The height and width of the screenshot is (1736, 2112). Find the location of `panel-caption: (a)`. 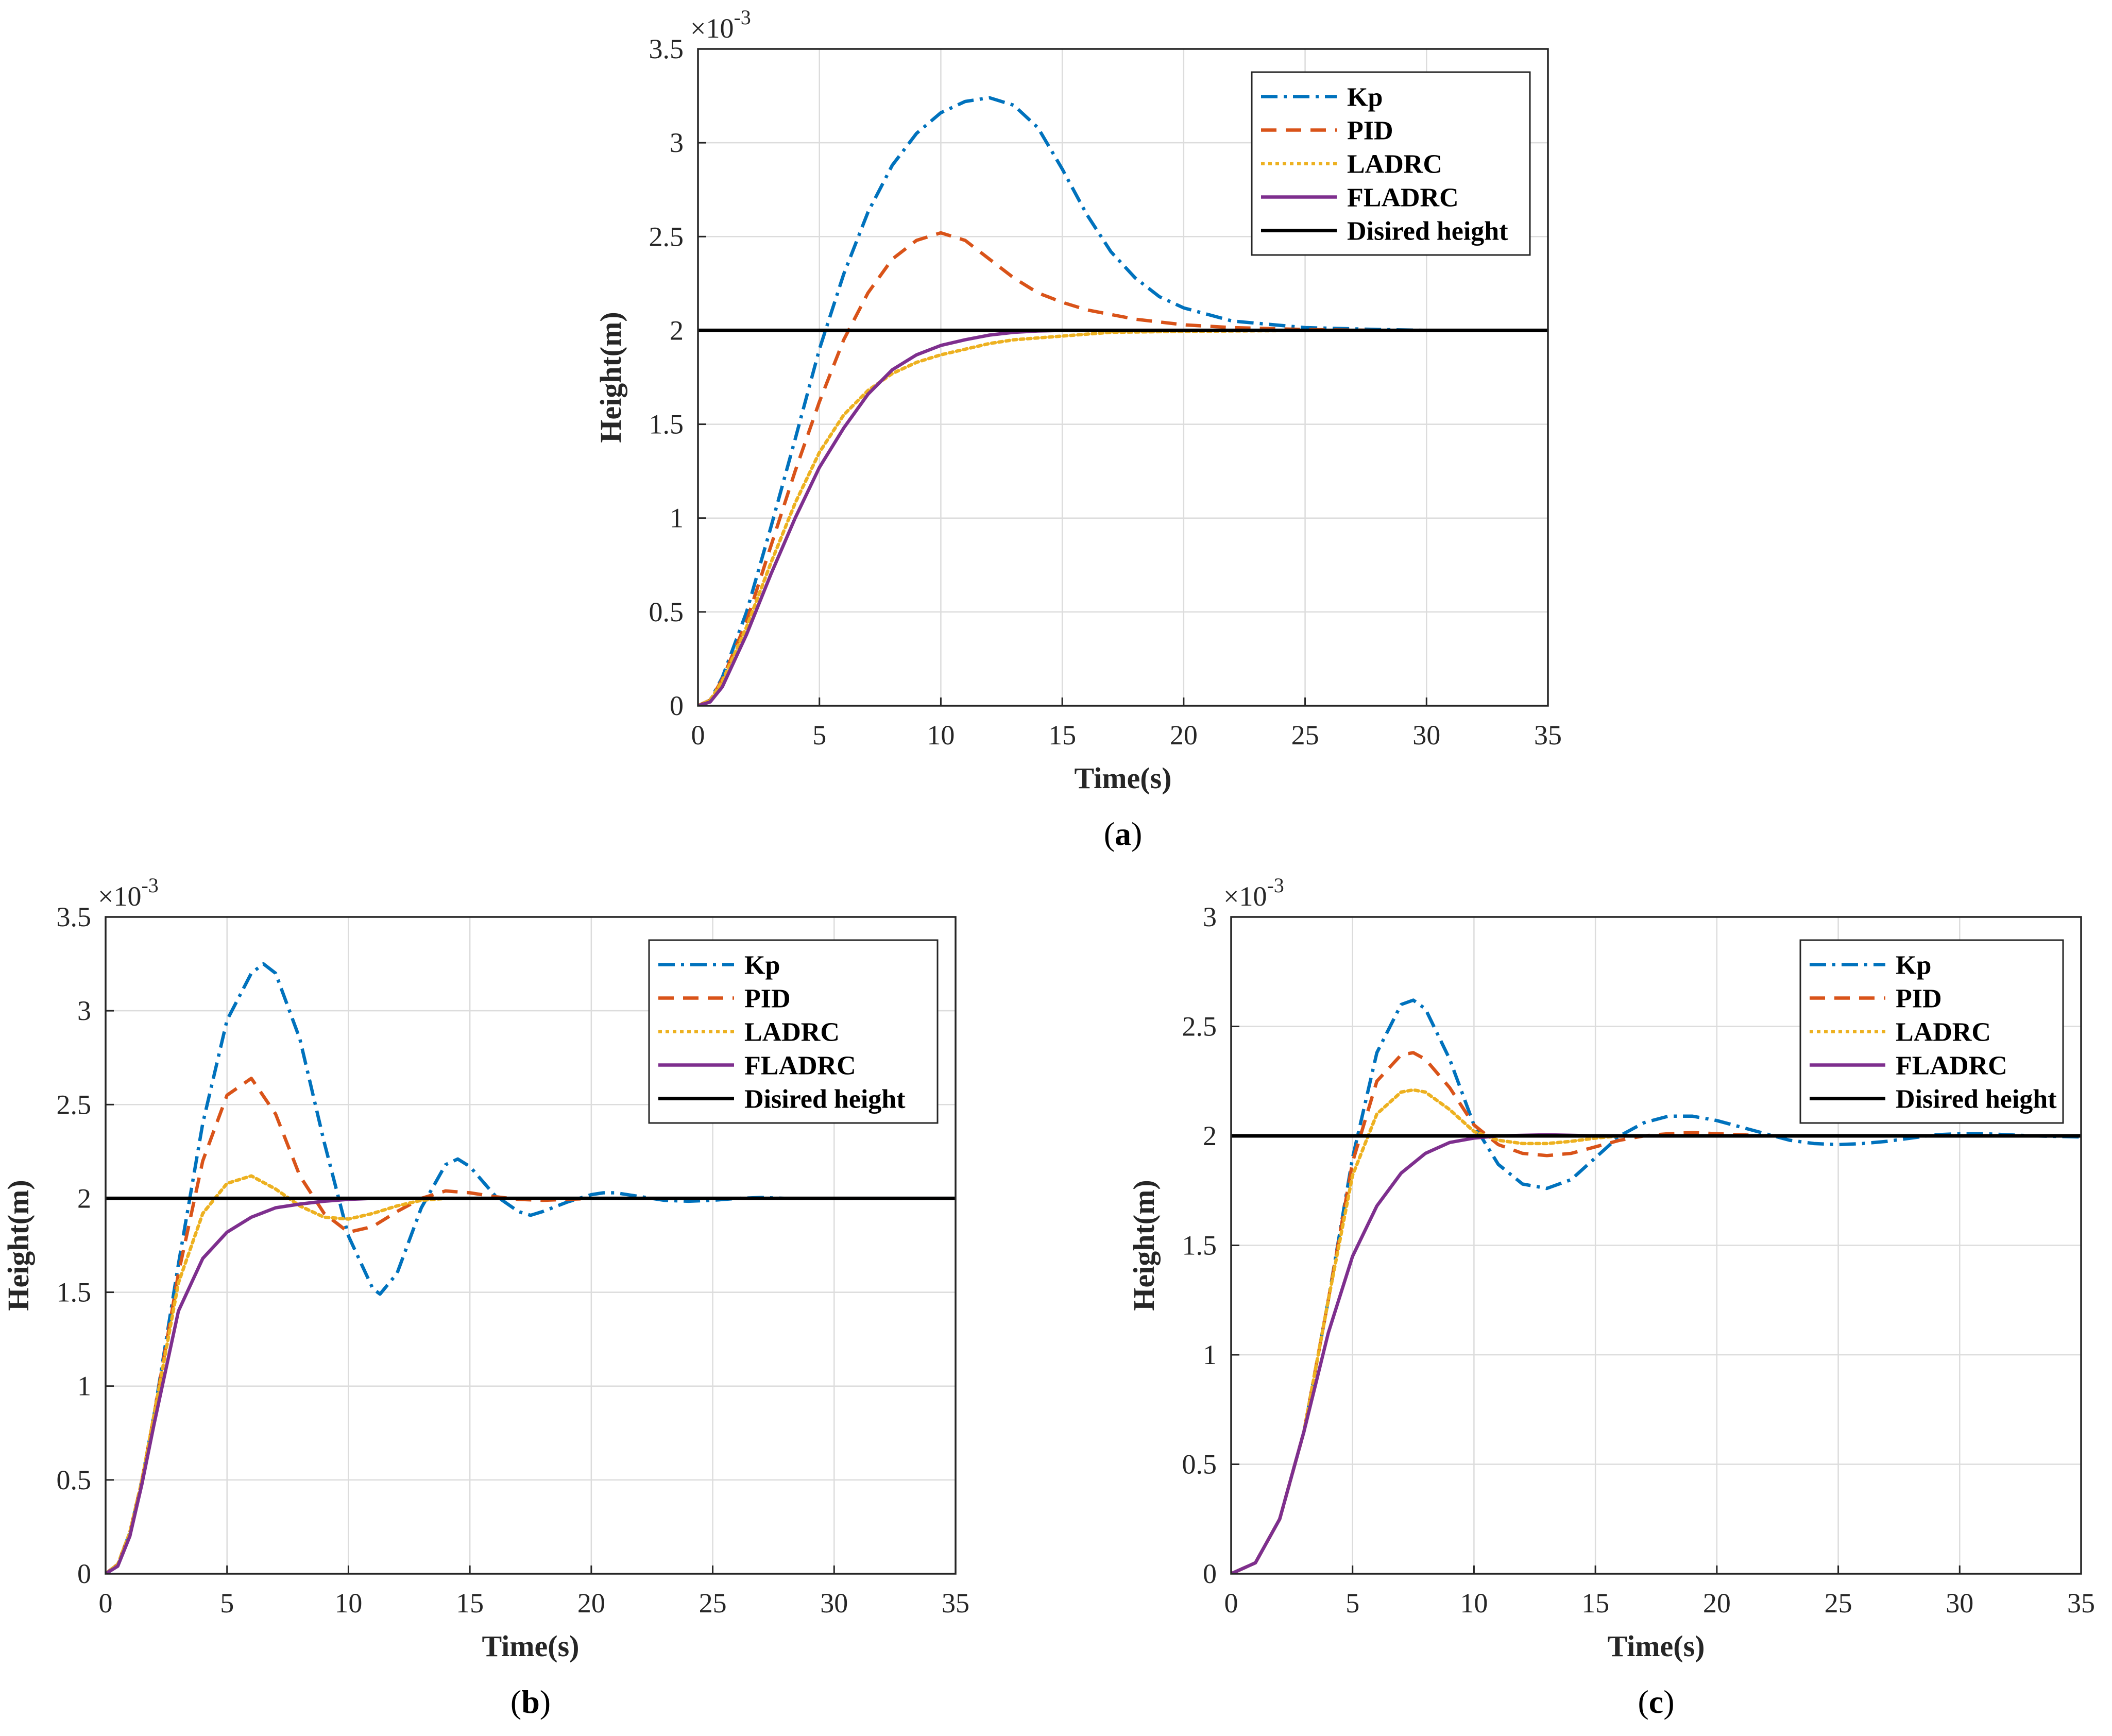

panel-caption: (a) is located at coordinates (1124, 833).